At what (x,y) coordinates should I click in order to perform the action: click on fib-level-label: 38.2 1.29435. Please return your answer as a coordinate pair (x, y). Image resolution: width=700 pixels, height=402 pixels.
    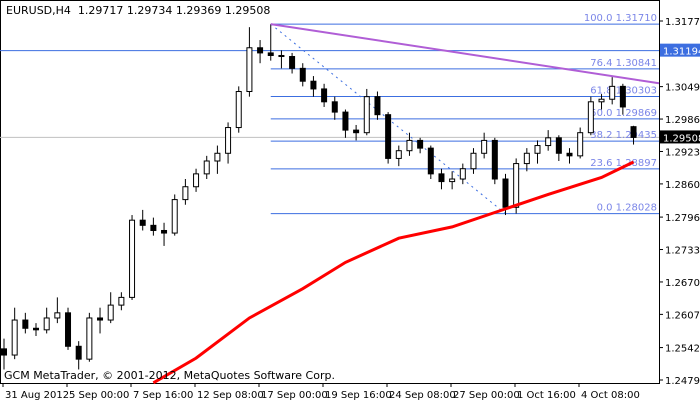
    Looking at the image, I should click on (623, 135).